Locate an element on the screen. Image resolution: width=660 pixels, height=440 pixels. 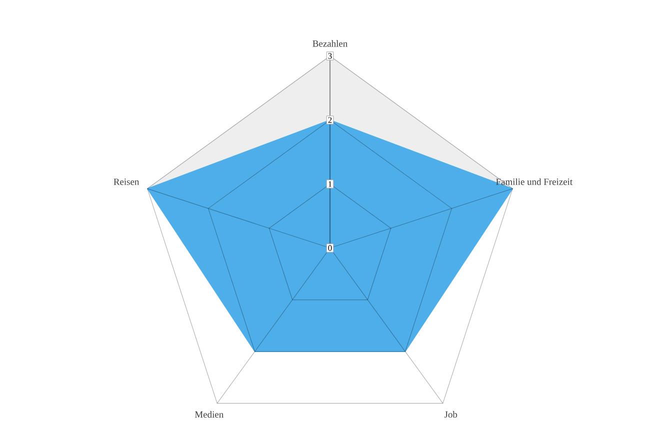
y-tick-label: 2 is located at coordinates (330, 120).